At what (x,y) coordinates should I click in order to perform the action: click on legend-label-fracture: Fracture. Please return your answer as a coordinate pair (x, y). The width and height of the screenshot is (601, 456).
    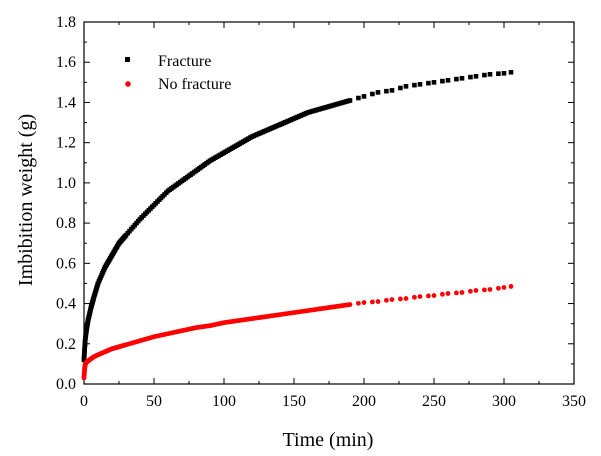
    Looking at the image, I should click on (184, 61).